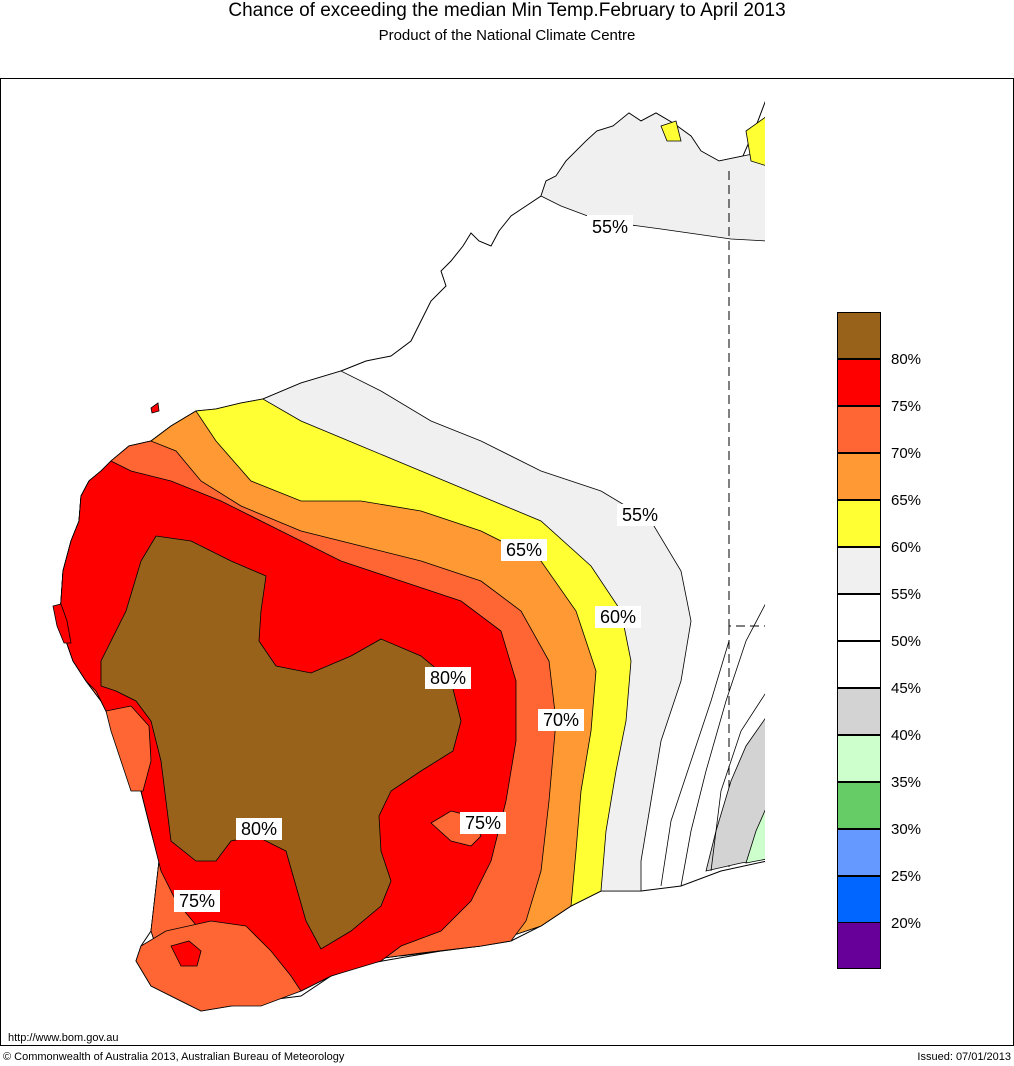  I want to click on issued-date: Issued: 07/01/2013, so click(964, 1057).